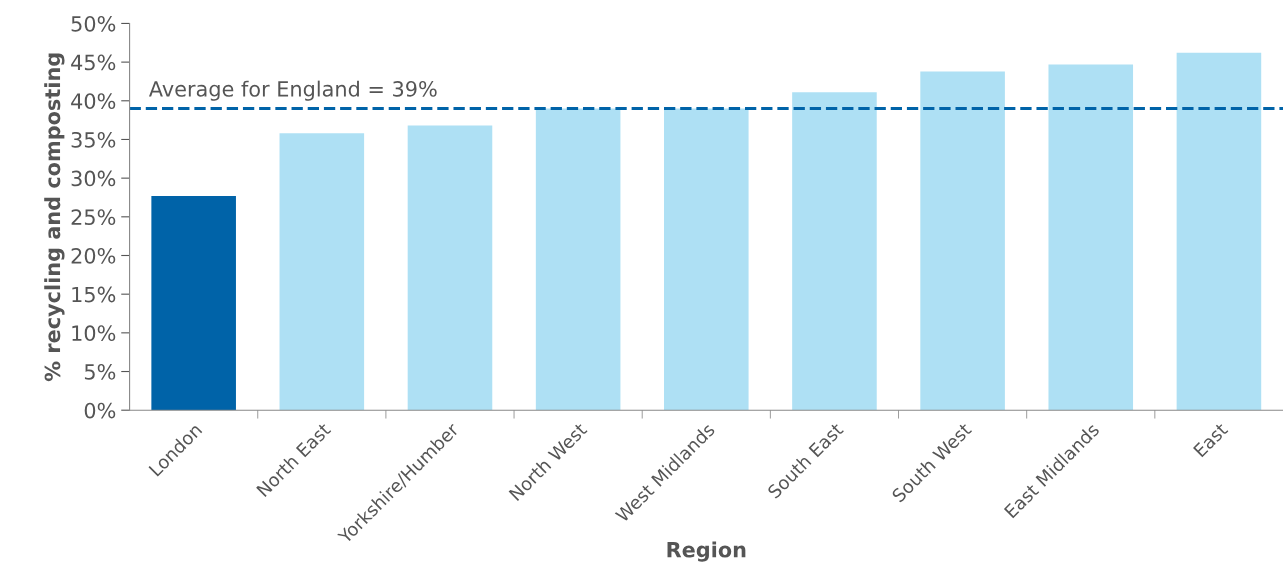 The height and width of the screenshot is (586, 1283). I want to click on x-axis-title: Region, so click(706, 551).